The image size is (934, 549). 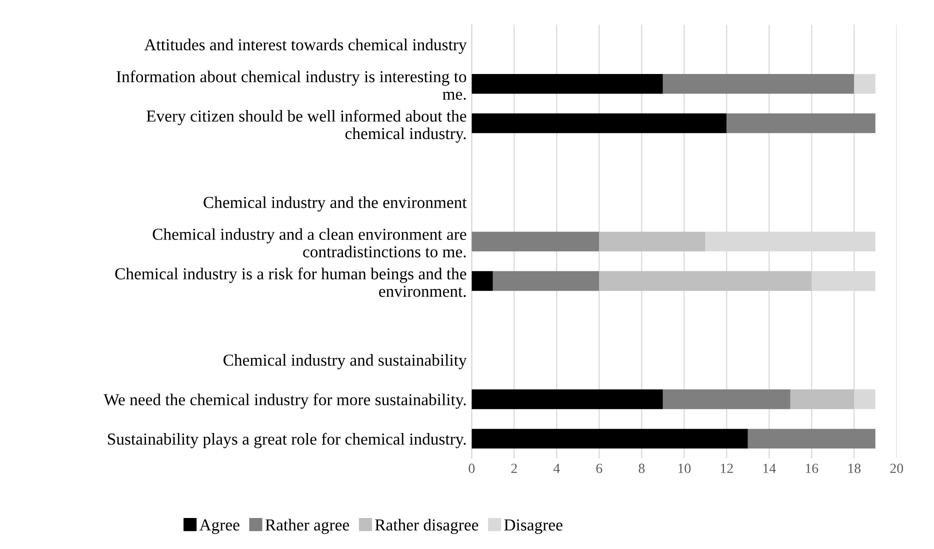 What do you see at coordinates (854, 469) in the screenshot?
I see `x-tick-label: 18` at bounding box center [854, 469].